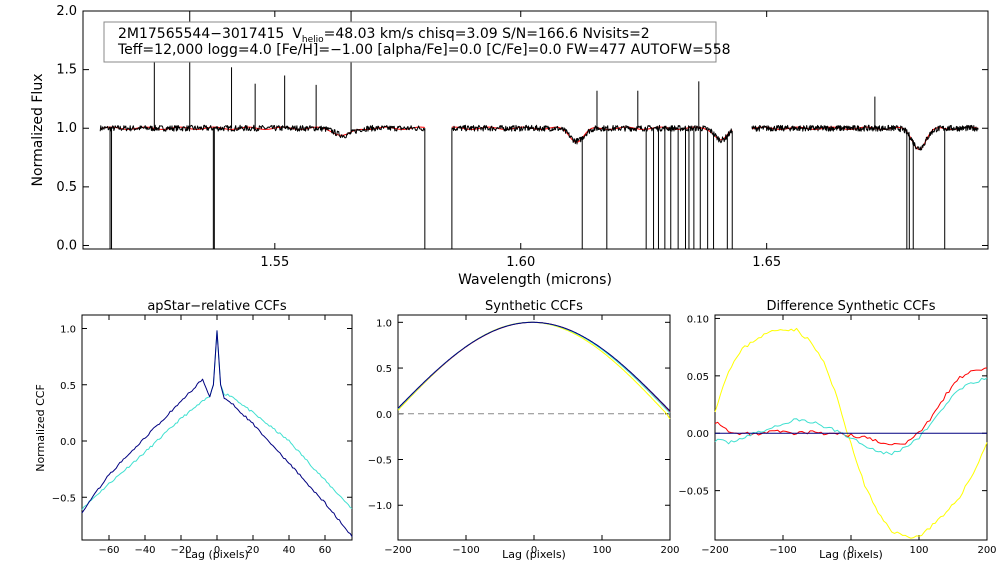 This screenshot has width=1008, height=576. I want to click on apstar-ccf-ytick-label: 1.0, so click(68, 330).